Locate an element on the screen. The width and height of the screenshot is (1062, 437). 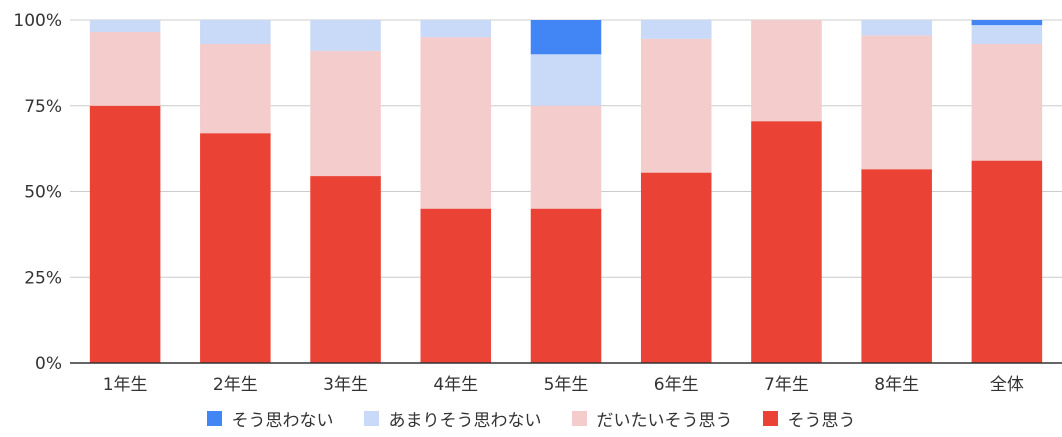
y-tick-label: 0% is located at coordinates (48, 364).